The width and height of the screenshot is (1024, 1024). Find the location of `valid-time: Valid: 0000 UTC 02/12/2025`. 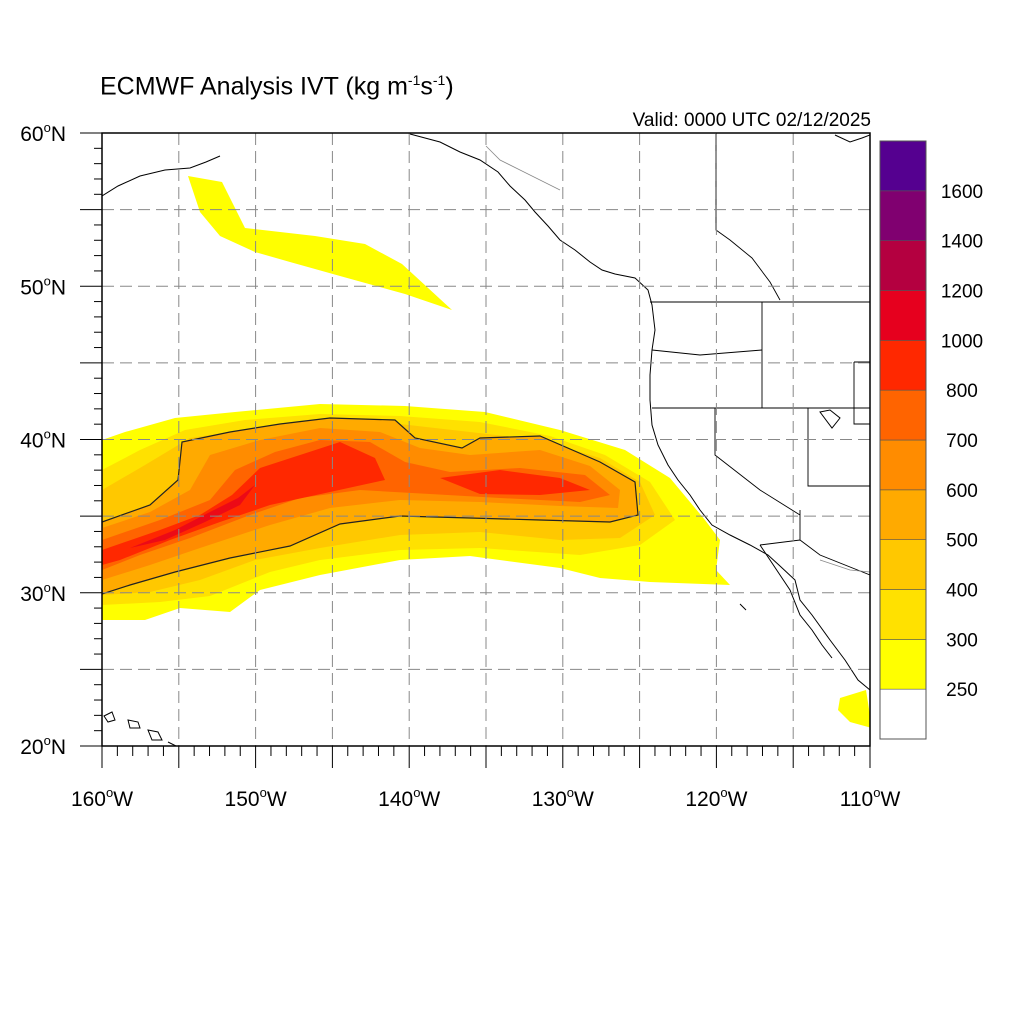

valid-time: Valid: 0000 UTC 02/12/2025 is located at coordinates (751, 120).